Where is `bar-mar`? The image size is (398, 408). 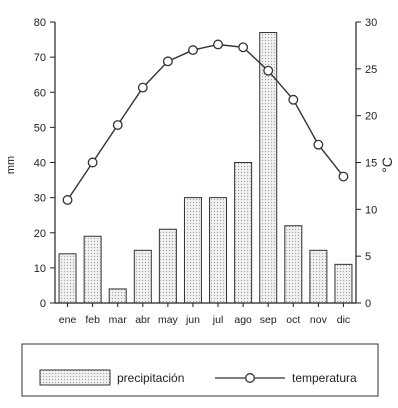
bar-mar is located at coordinates (117, 296).